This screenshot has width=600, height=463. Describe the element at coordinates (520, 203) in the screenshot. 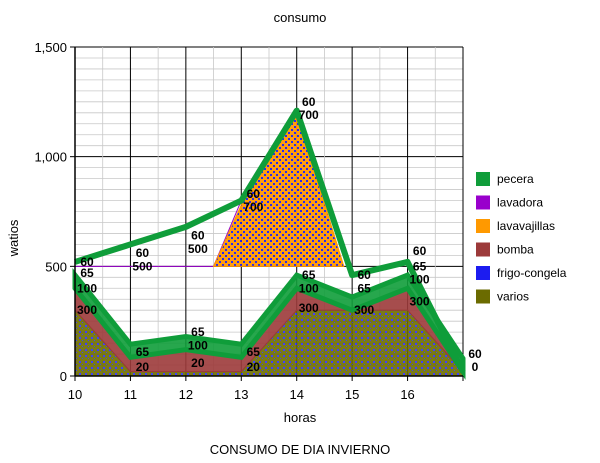

I see `legend-label-lavadora: lavadora` at that location.